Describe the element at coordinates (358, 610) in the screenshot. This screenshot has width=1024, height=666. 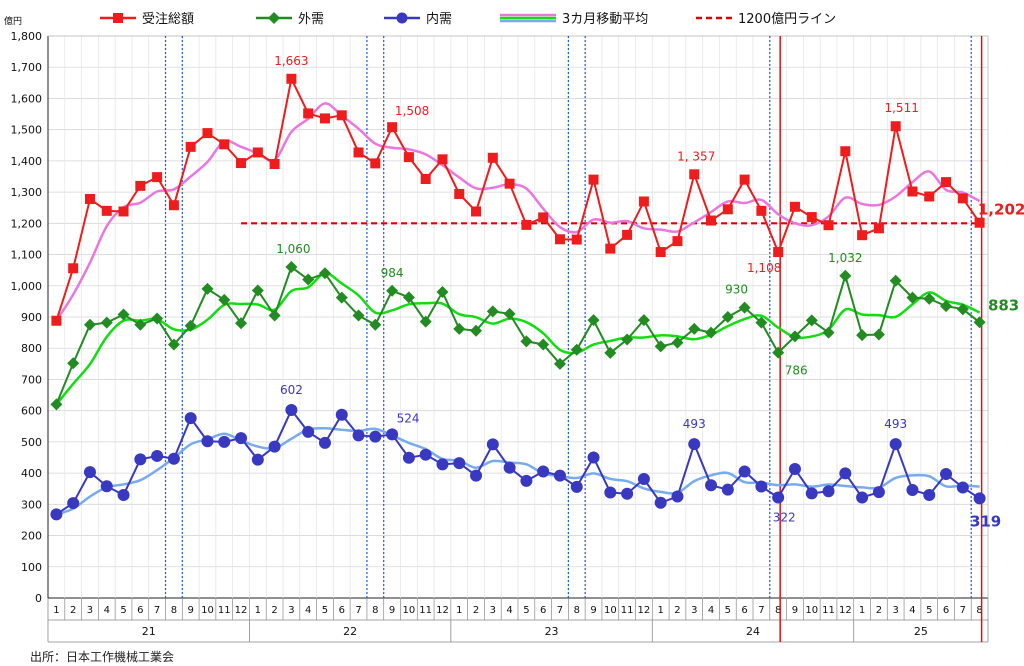
I see `x-month-label: 7` at that location.